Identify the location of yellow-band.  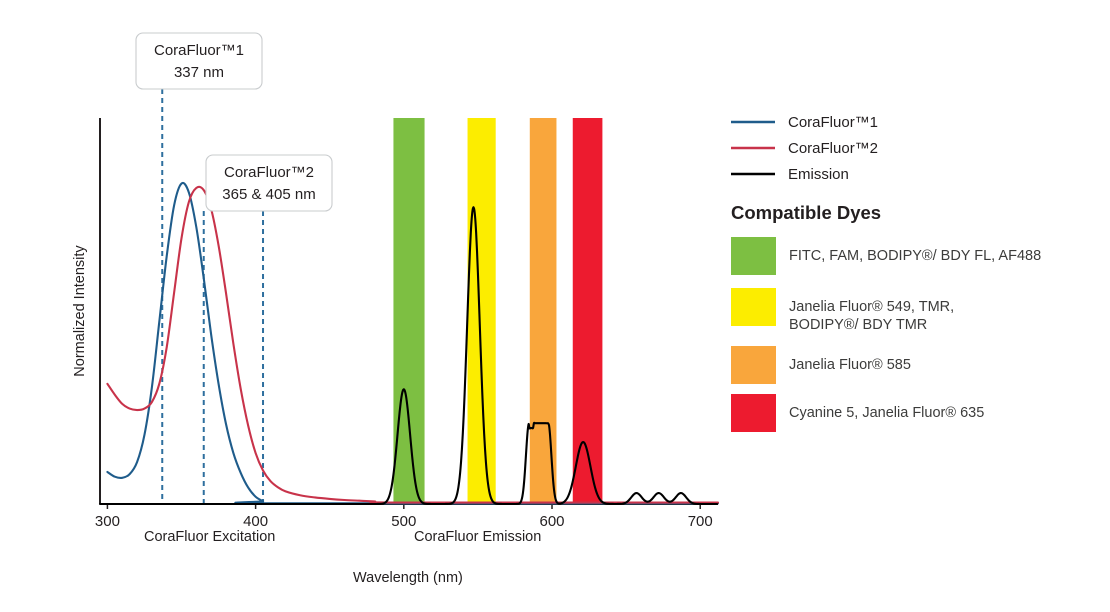
(481, 311).